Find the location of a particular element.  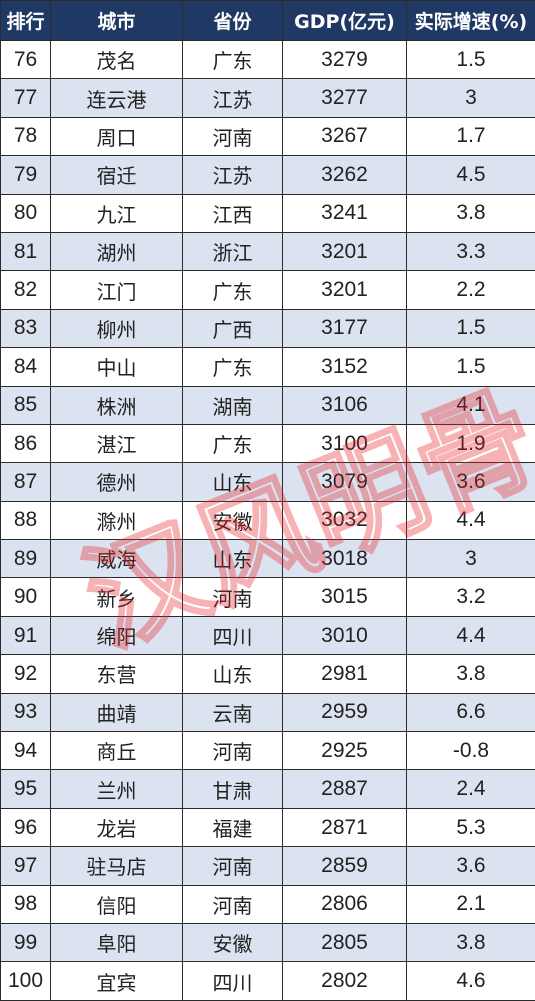

column-header-gdp: GDP(亿元) is located at coordinates (345, 21).